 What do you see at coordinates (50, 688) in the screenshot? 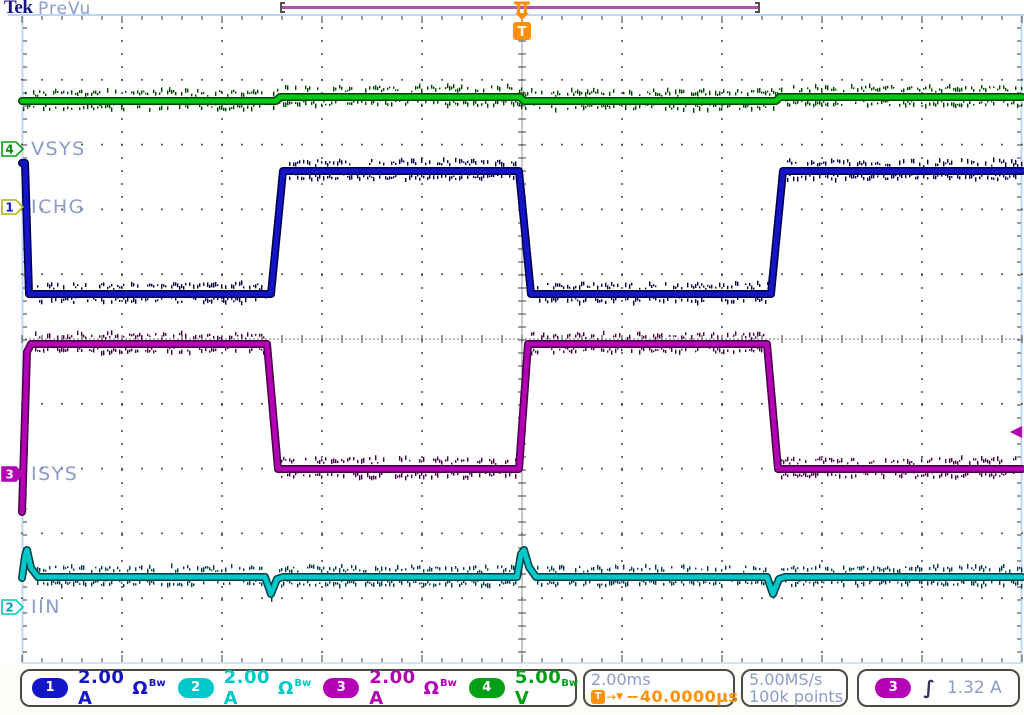
I see `ch1-badge: 1` at bounding box center [50, 688].